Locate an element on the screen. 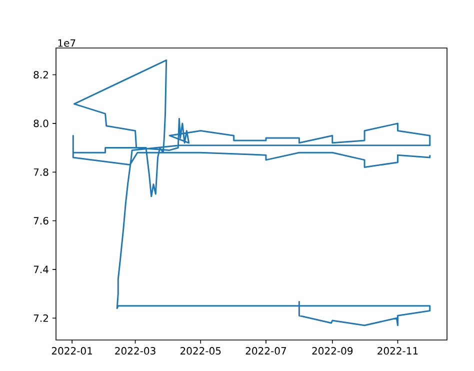 The image size is (474, 371). x-tick-label: 2022-11 is located at coordinates (398, 351).